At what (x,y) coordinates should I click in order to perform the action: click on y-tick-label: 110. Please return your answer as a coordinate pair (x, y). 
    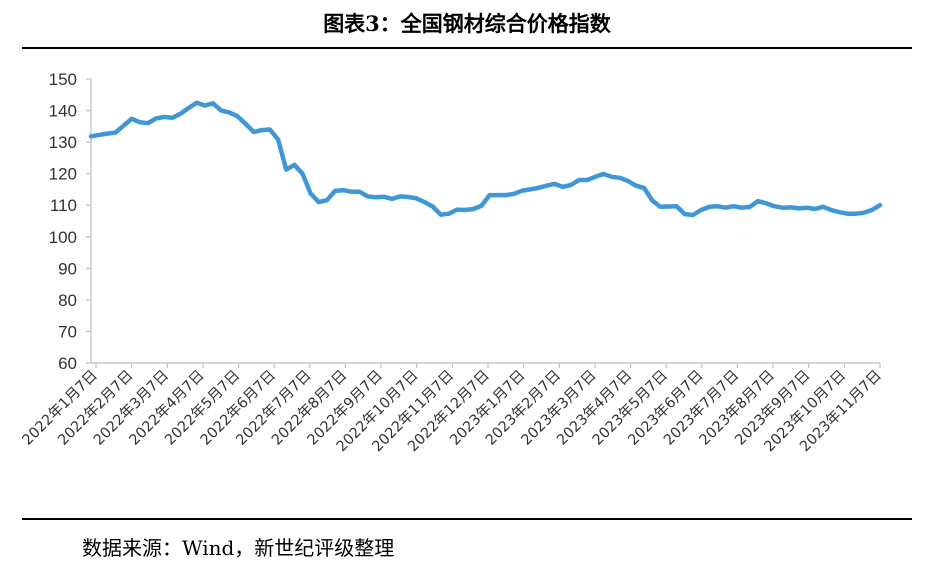
    Looking at the image, I should click on (63, 205).